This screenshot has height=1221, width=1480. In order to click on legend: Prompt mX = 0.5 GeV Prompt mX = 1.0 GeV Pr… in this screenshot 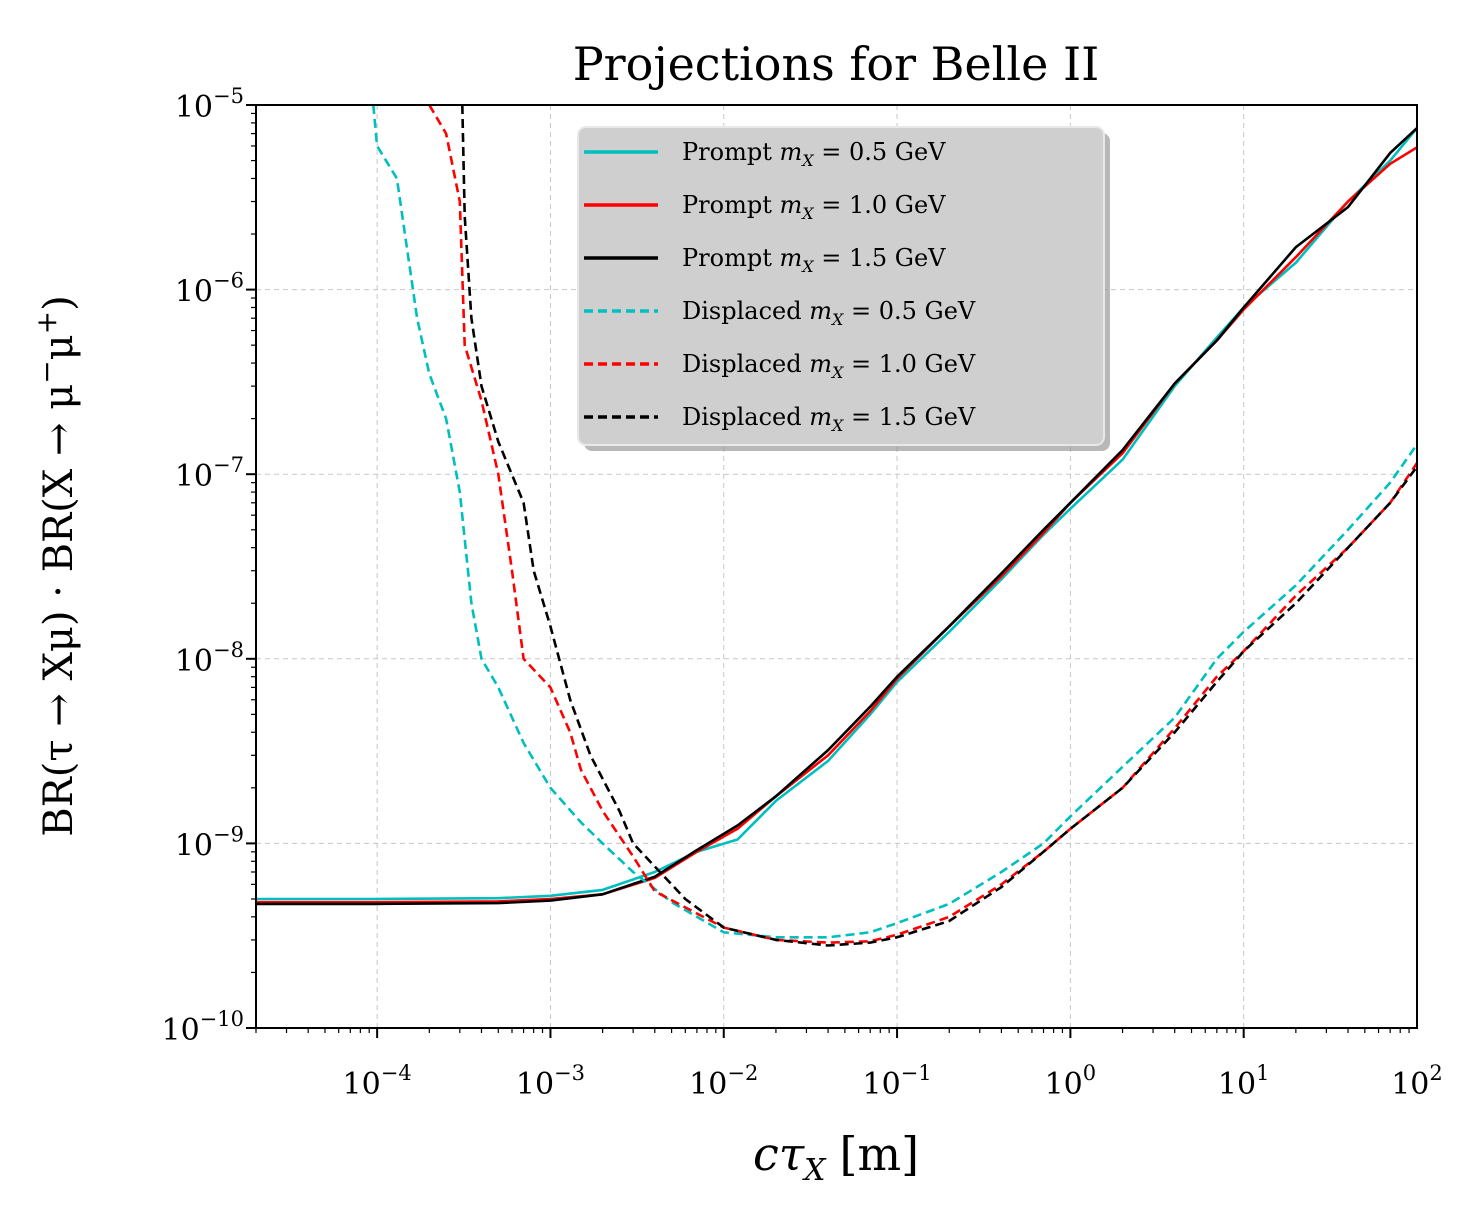, I will do `click(843, 288)`.